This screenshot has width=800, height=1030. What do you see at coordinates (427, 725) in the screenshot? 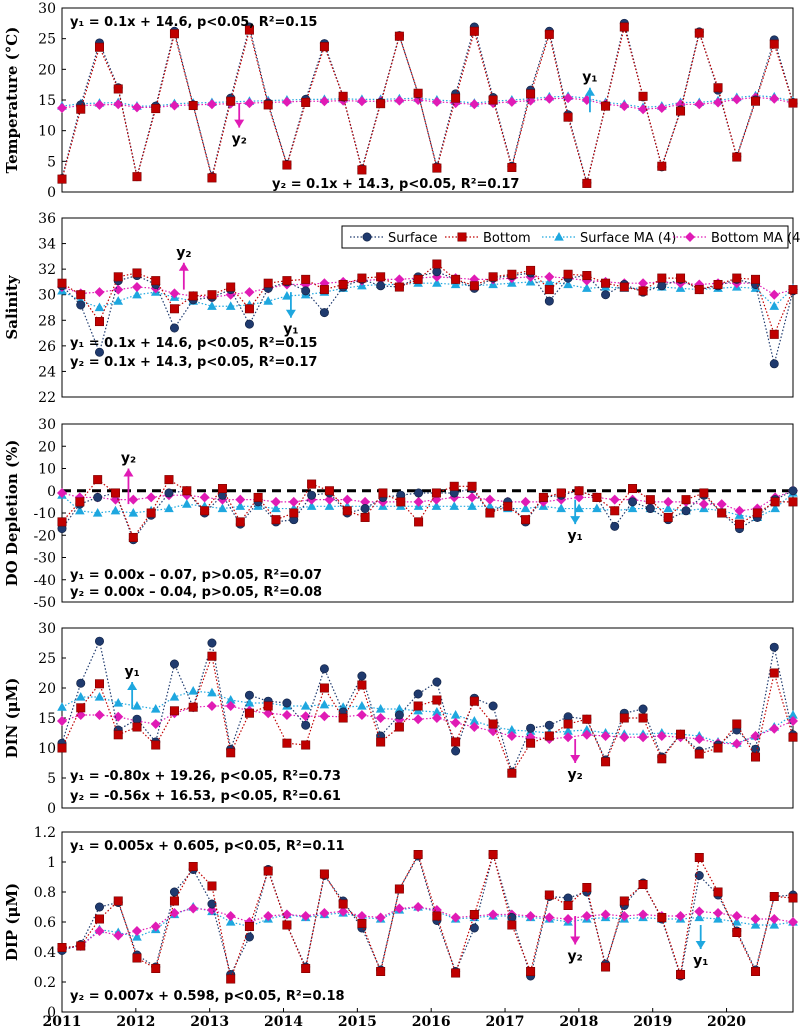
I see `bottom-ma-line` at bounding box center [427, 725].